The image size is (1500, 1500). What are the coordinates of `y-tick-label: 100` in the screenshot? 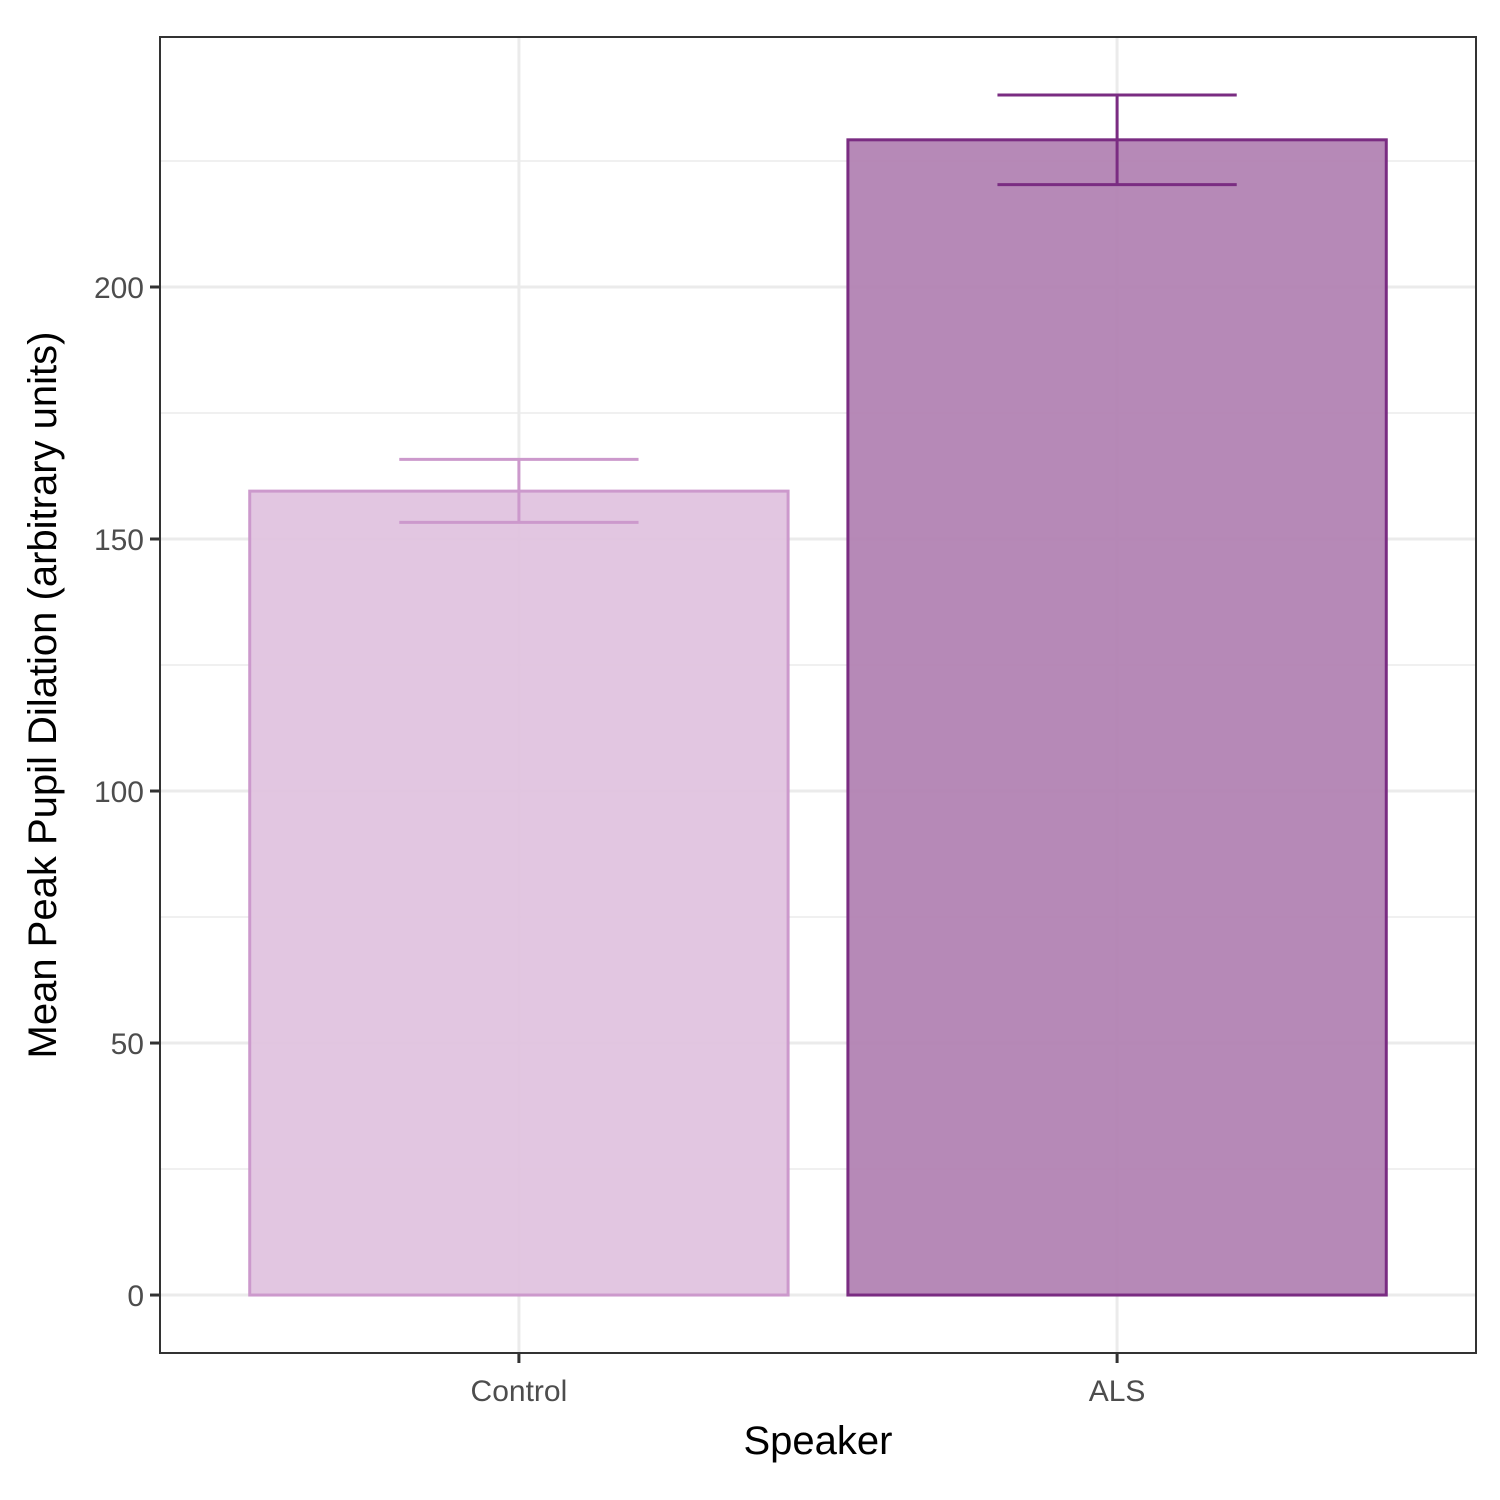 It's located at (119, 792).